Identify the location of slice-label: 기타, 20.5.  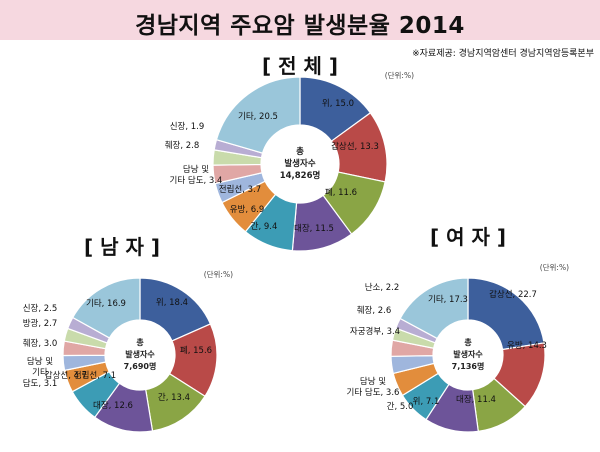
(258, 117).